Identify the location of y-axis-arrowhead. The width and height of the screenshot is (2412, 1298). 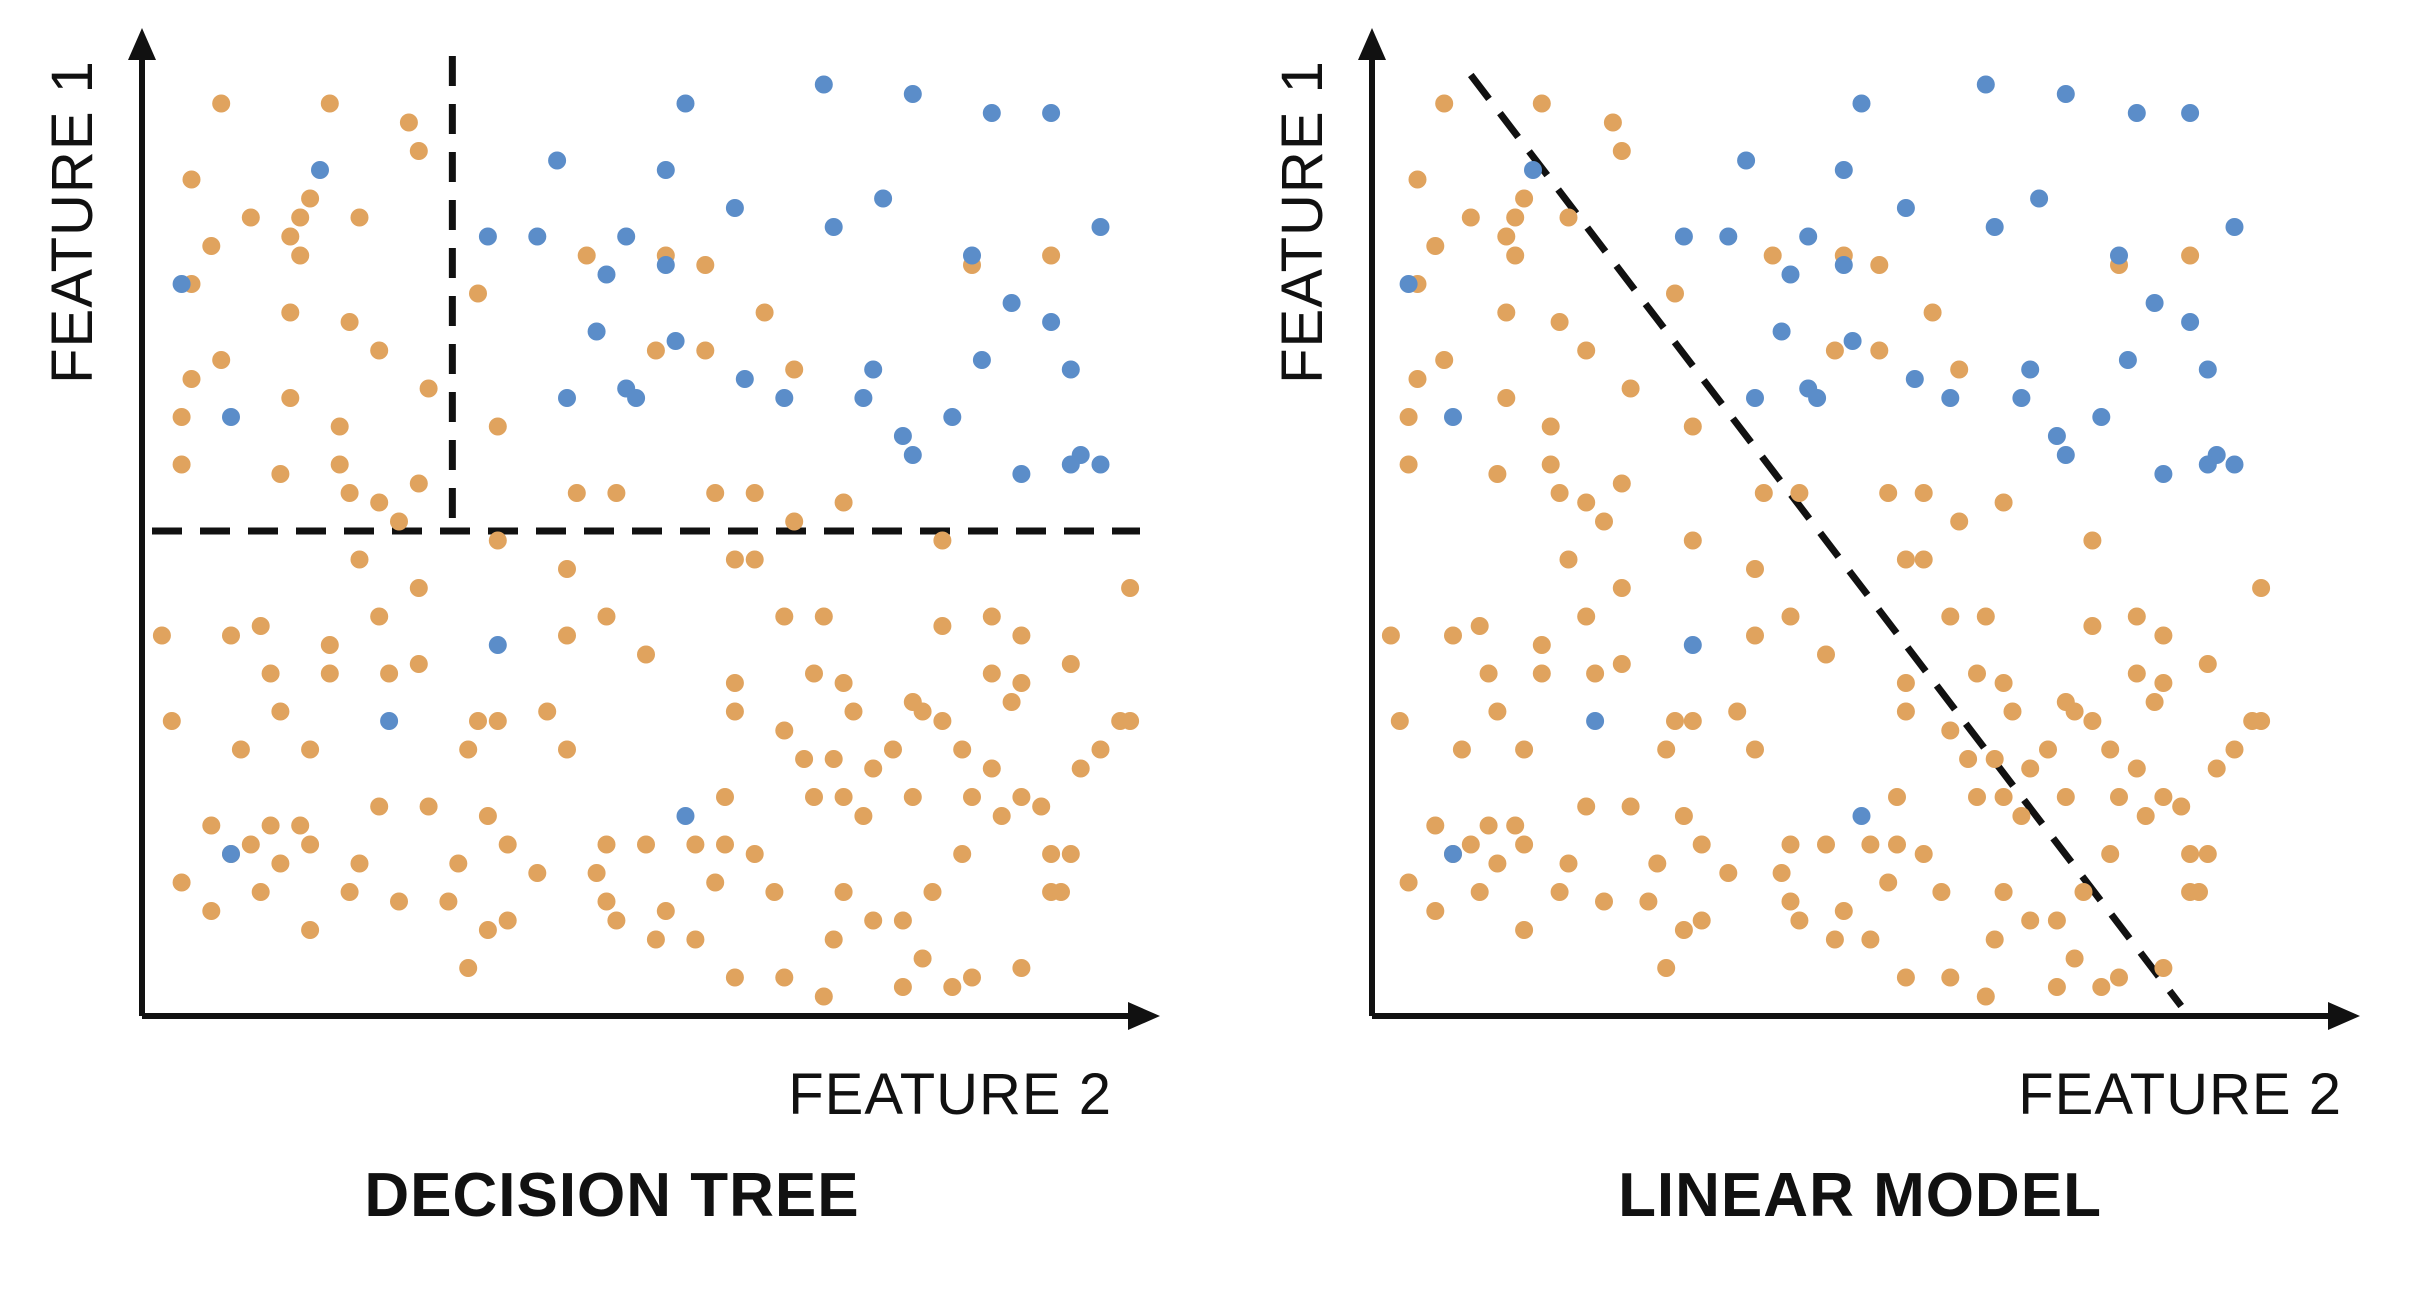
(142, 44).